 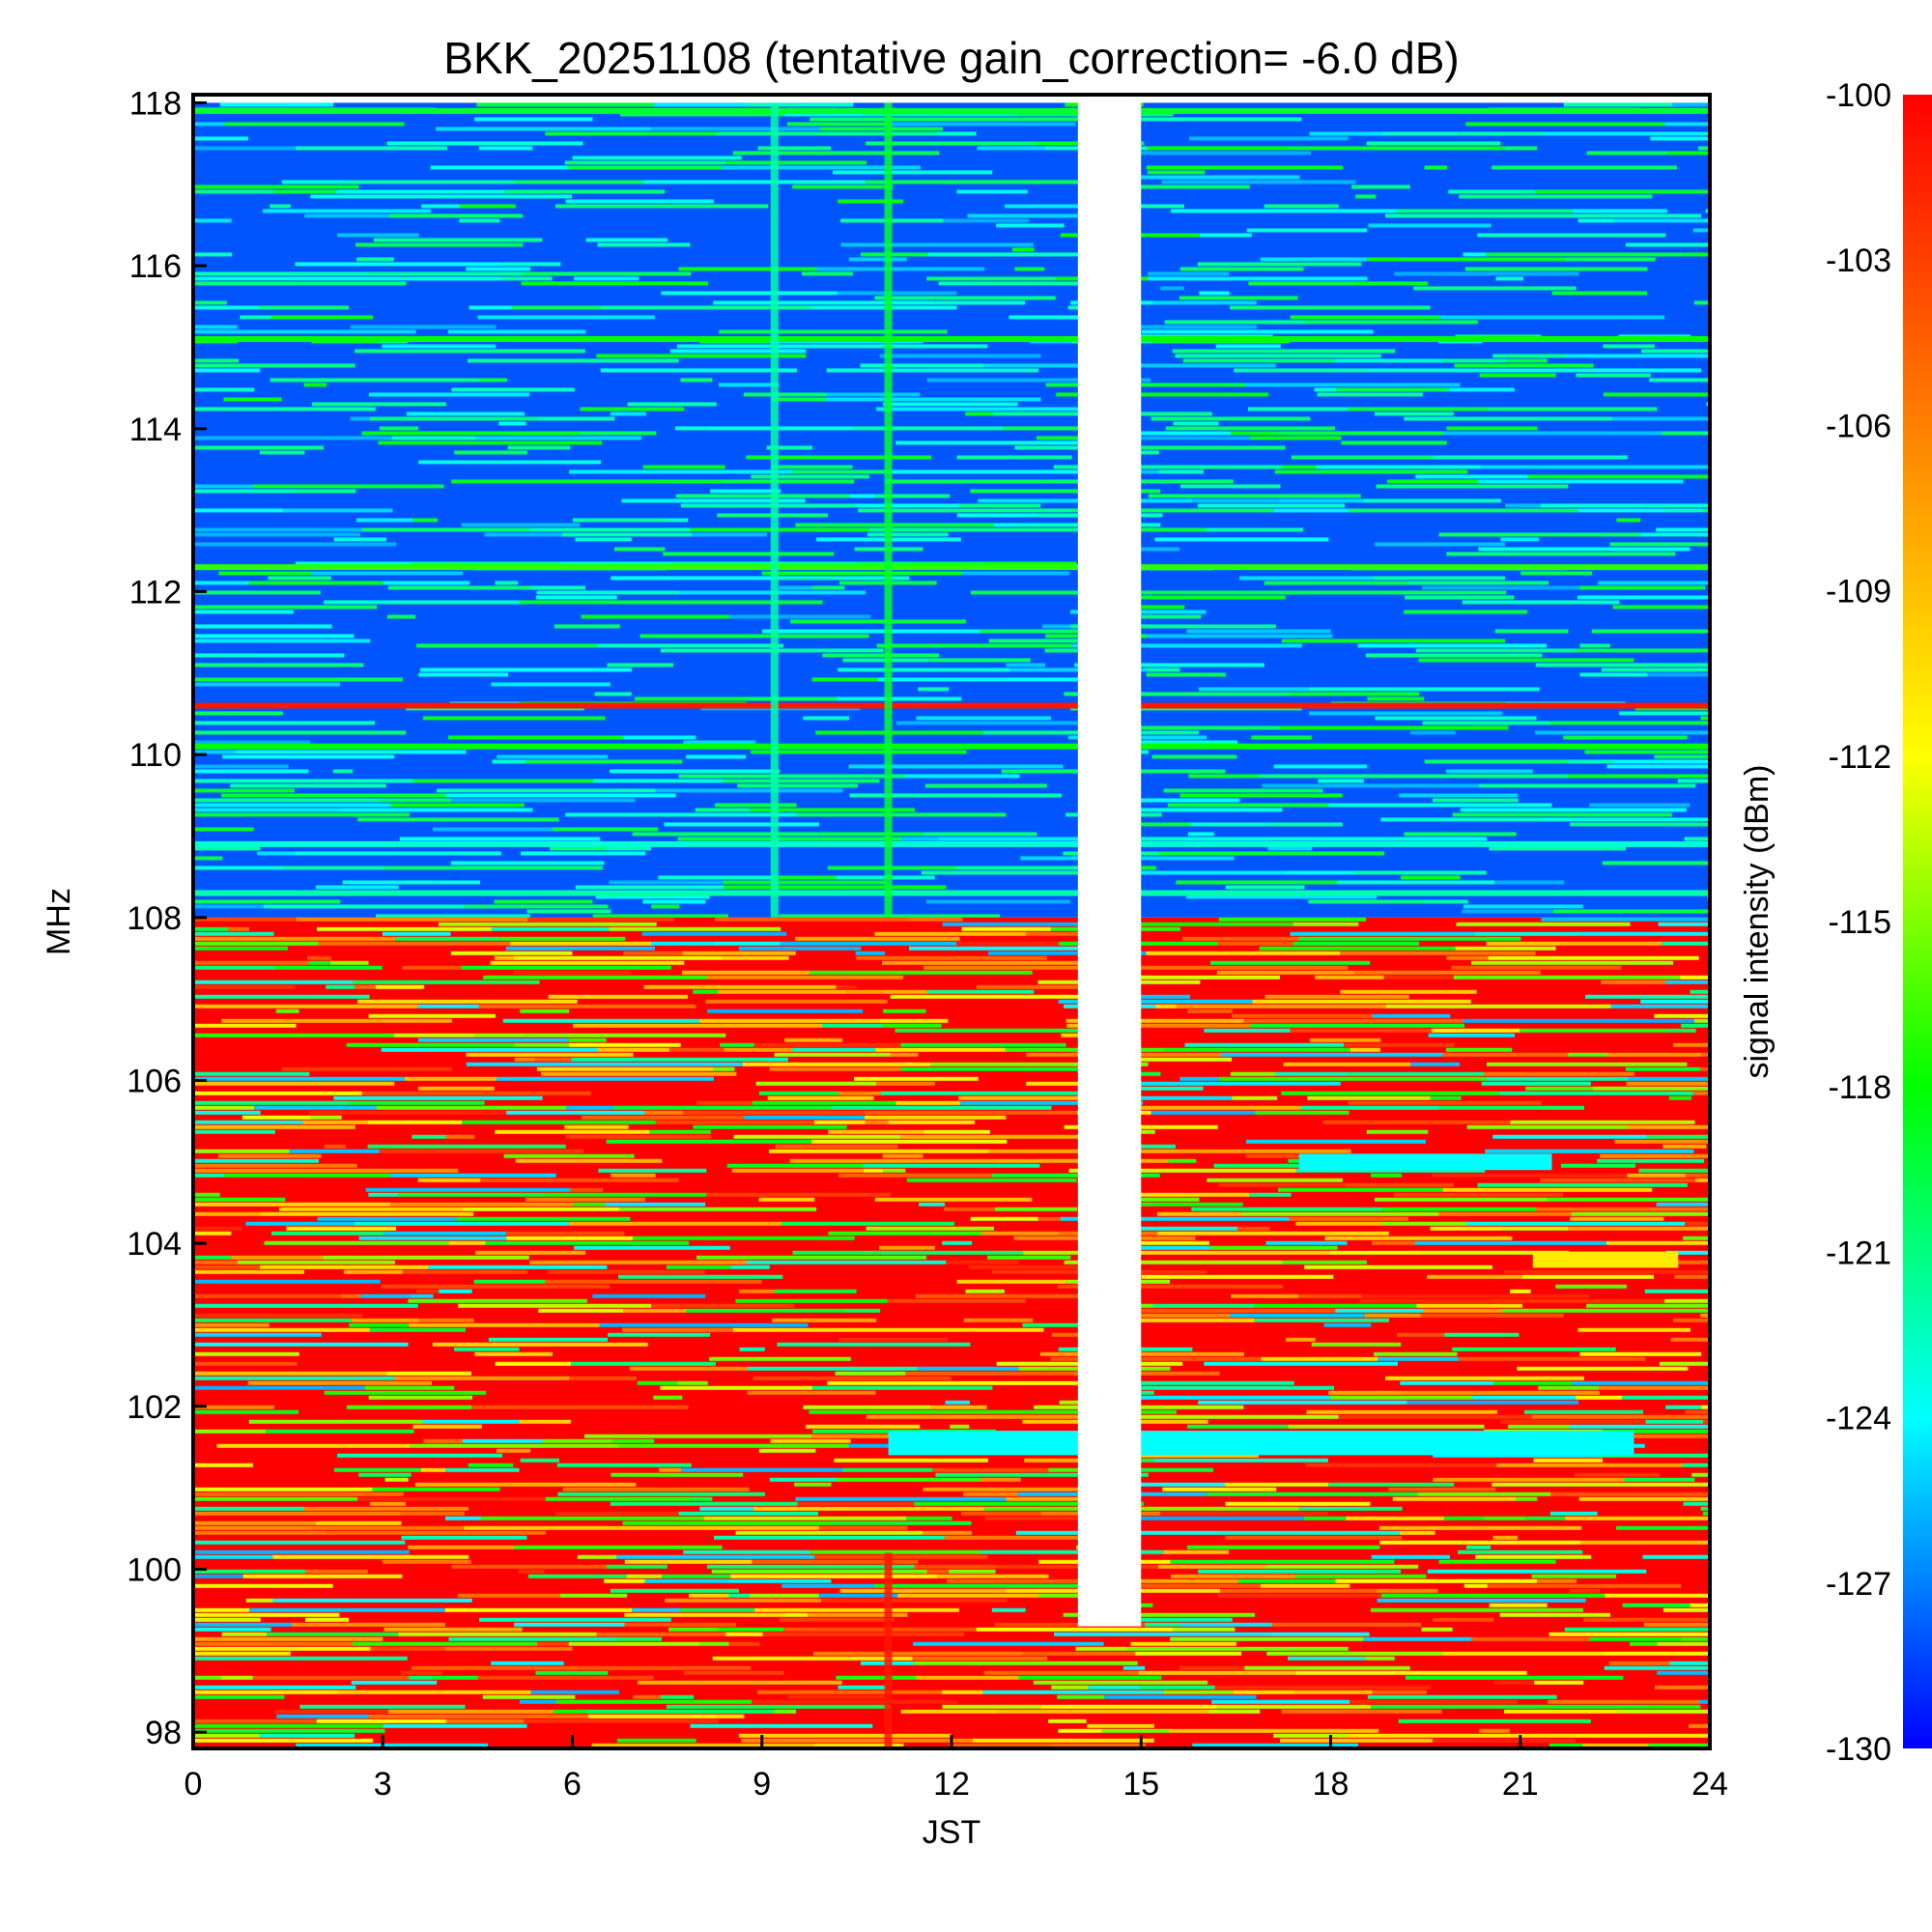 I want to click on x-tick-label: 24, so click(x=1709, y=1784).